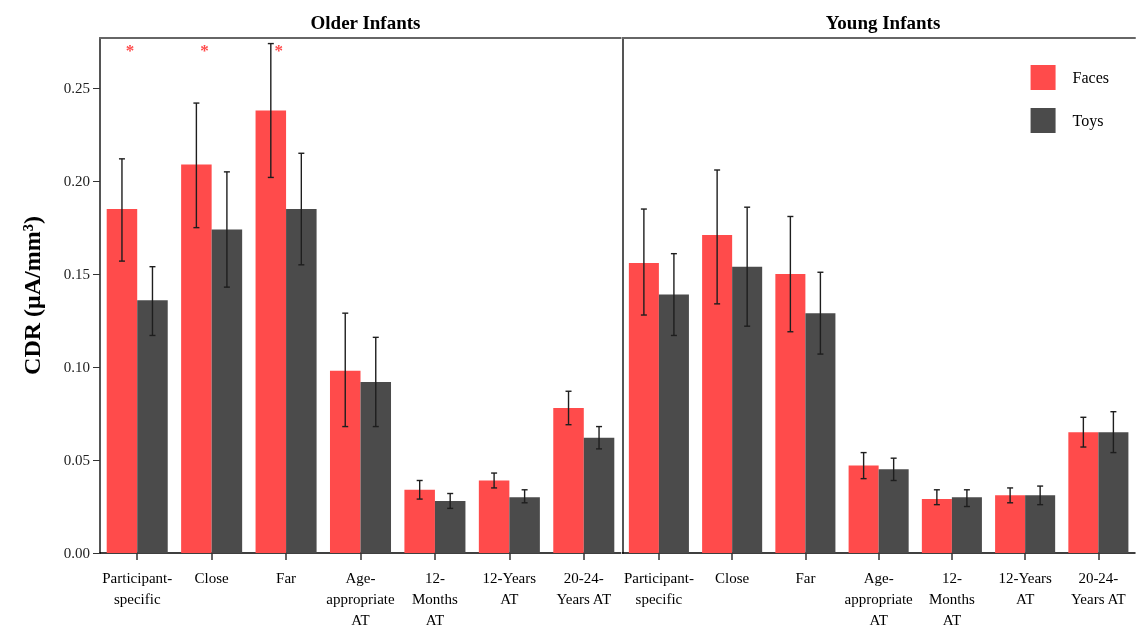 This screenshot has width=1139, height=634. Describe the element at coordinates (1088, 121) in the screenshot. I see `legend-label: Toys` at that location.